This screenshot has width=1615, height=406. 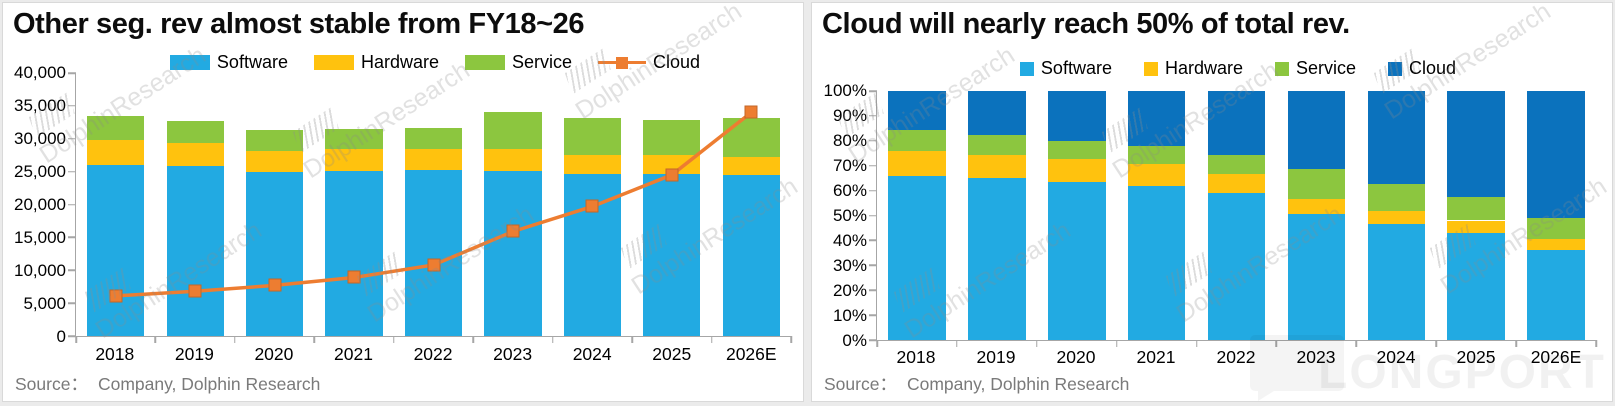 I want to click on y-axis-label: 70%, so click(x=849, y=165).